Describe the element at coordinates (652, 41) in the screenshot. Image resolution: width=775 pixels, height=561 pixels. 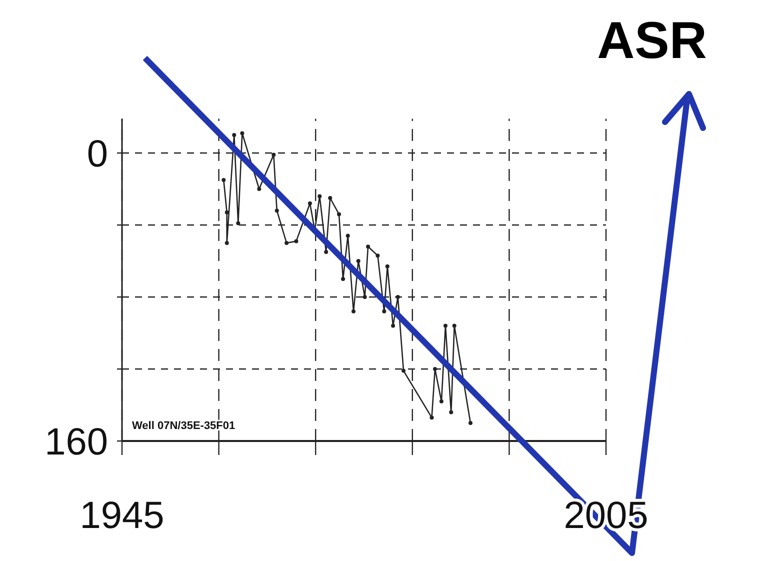
I see `text: ASR` at that location.